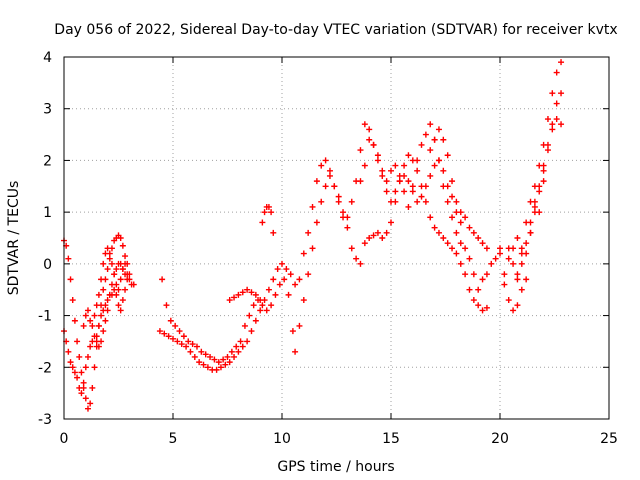  Describe the element at coordinates (391, 439) in the screenshot. I see `x-tick-label: 15` at that location.